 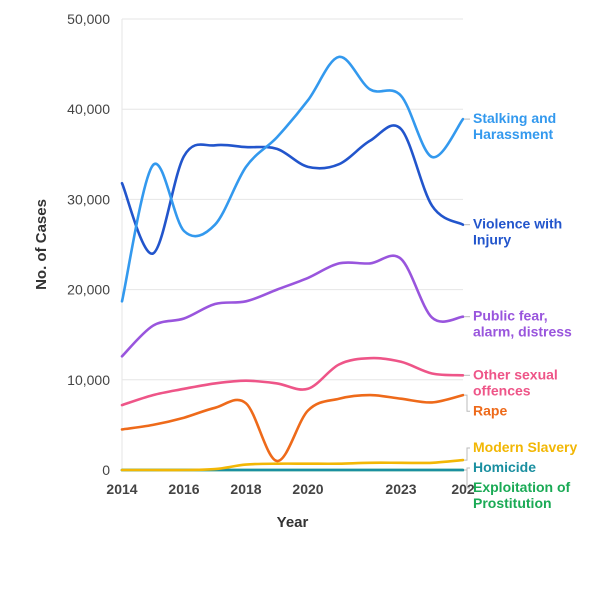 I want to click on series-label-exploitation-of-prostitution: Exploitation of, so click(x=522, y=487).